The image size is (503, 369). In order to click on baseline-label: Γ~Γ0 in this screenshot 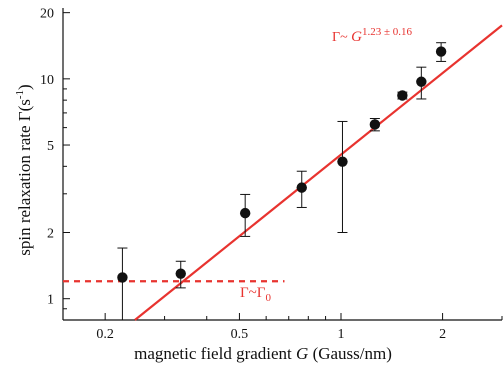, I will do `click(255, 294)`.